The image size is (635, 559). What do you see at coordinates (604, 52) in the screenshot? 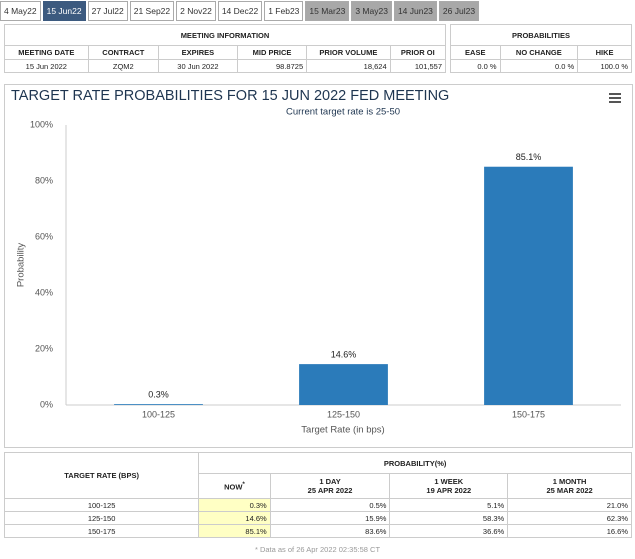
I see `column-header: HIKE` at bounding box center [604, 52].